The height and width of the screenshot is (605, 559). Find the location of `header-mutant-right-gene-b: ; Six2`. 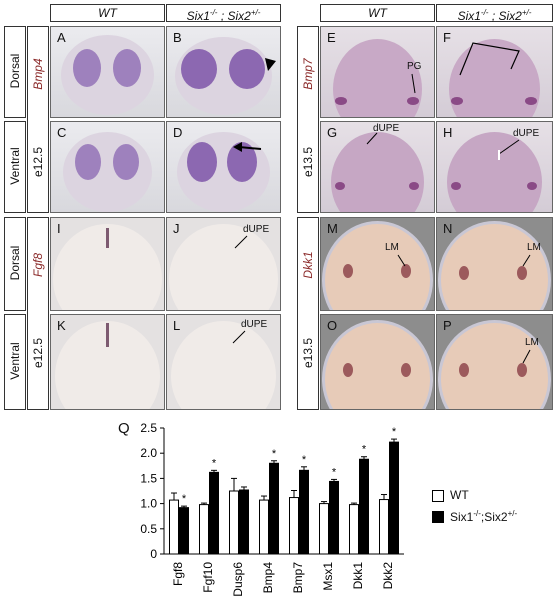

header-mutant-right-gene-b: ; Six2 is located at coordinates (505, 16).